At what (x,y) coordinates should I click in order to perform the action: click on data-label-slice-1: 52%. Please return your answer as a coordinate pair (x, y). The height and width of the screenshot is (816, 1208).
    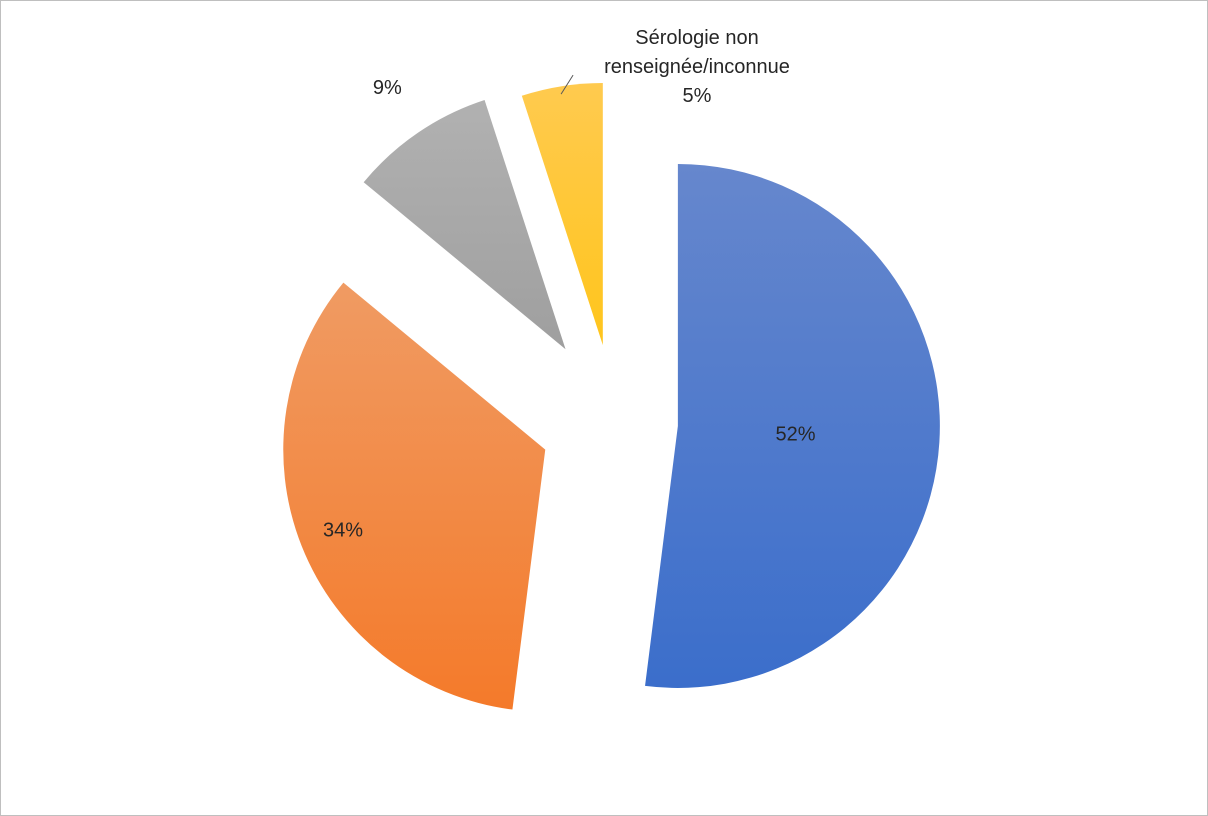
    Looking at the image, I should click on (796, 434).